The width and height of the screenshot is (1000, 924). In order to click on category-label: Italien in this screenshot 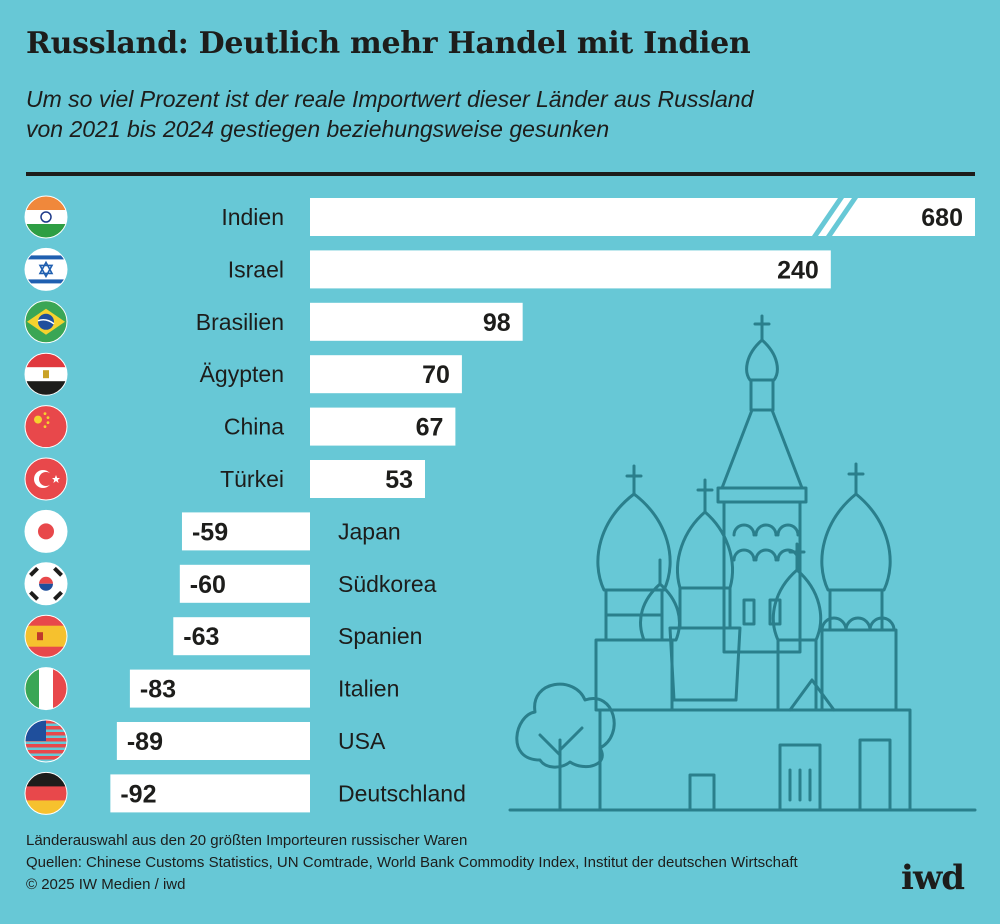, I will do `click(368, 689)`.